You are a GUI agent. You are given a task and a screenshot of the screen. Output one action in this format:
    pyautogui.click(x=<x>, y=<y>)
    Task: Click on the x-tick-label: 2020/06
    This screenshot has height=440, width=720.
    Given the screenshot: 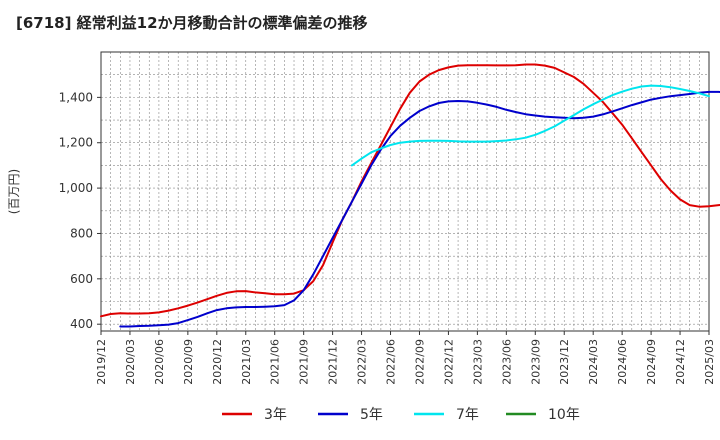 What is the action you would take?
    pyautogui.click(x=159, y=362)
    